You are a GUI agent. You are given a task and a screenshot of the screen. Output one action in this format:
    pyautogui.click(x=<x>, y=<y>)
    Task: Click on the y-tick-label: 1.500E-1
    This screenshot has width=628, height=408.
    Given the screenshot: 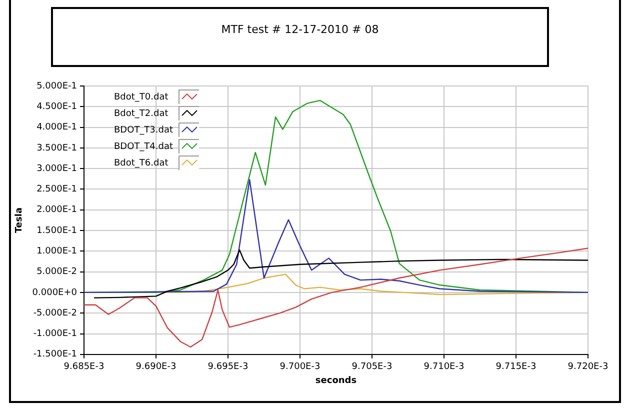 What is the action you would take?
    pyautogui.click(x=56, y=231)
    